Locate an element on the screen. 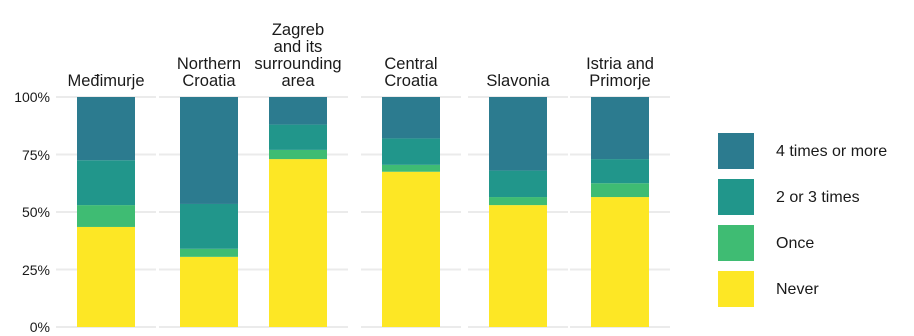 This screenshot has height=336, width=914. facet-label-text: Central Croatia is located at coordinates (411, 72).